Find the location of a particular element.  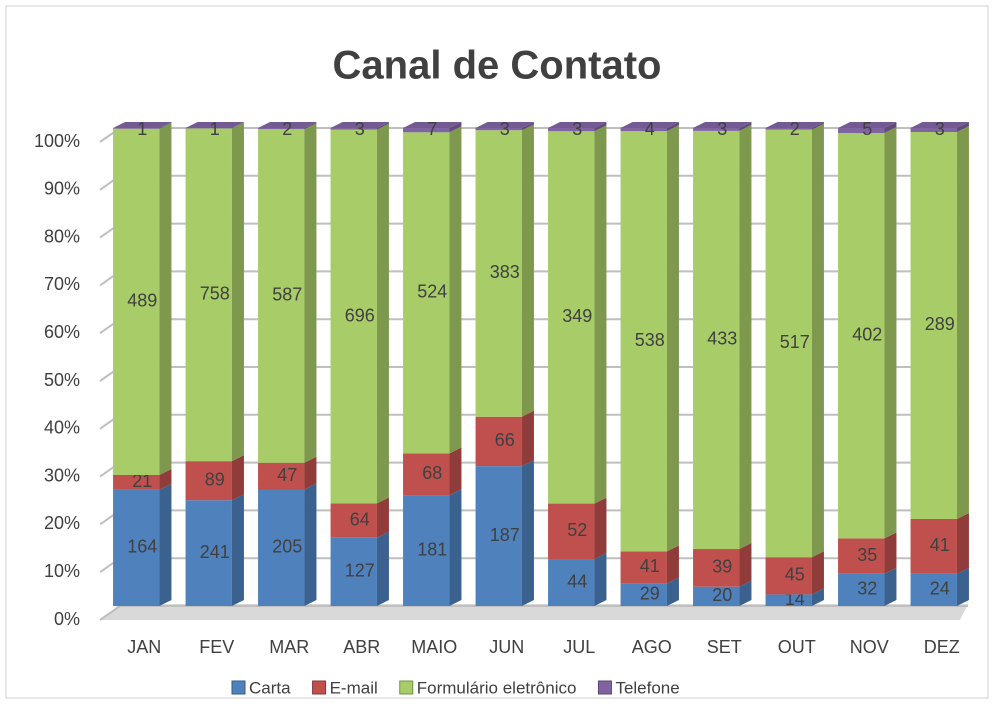

chart-title: Canal de Contato is located at coordinates (497, 66).